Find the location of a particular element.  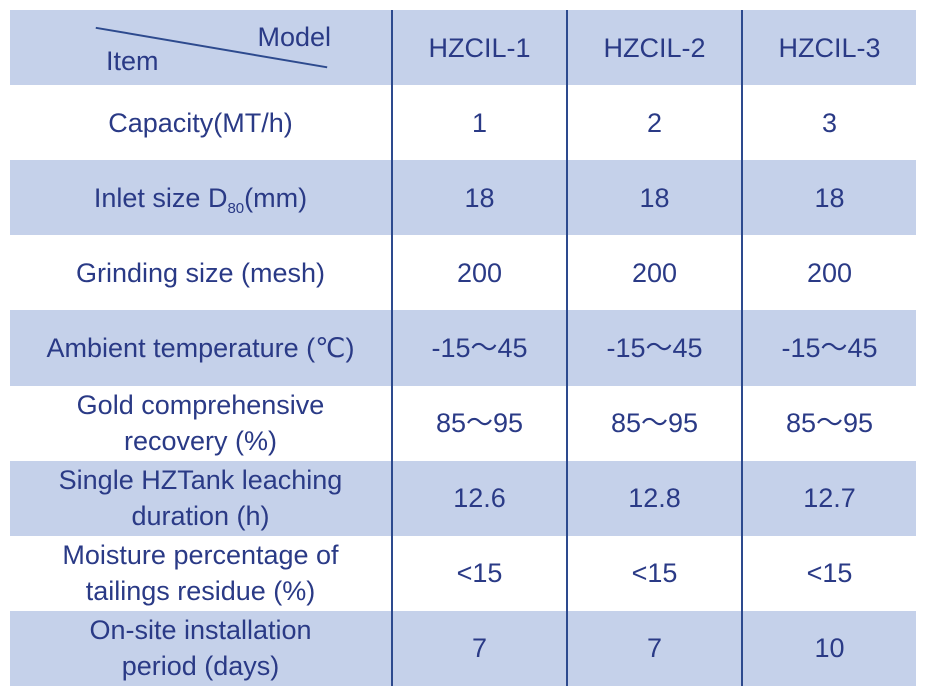

label-line-2: tailings residue (%) is located at coordinates (200, 591).